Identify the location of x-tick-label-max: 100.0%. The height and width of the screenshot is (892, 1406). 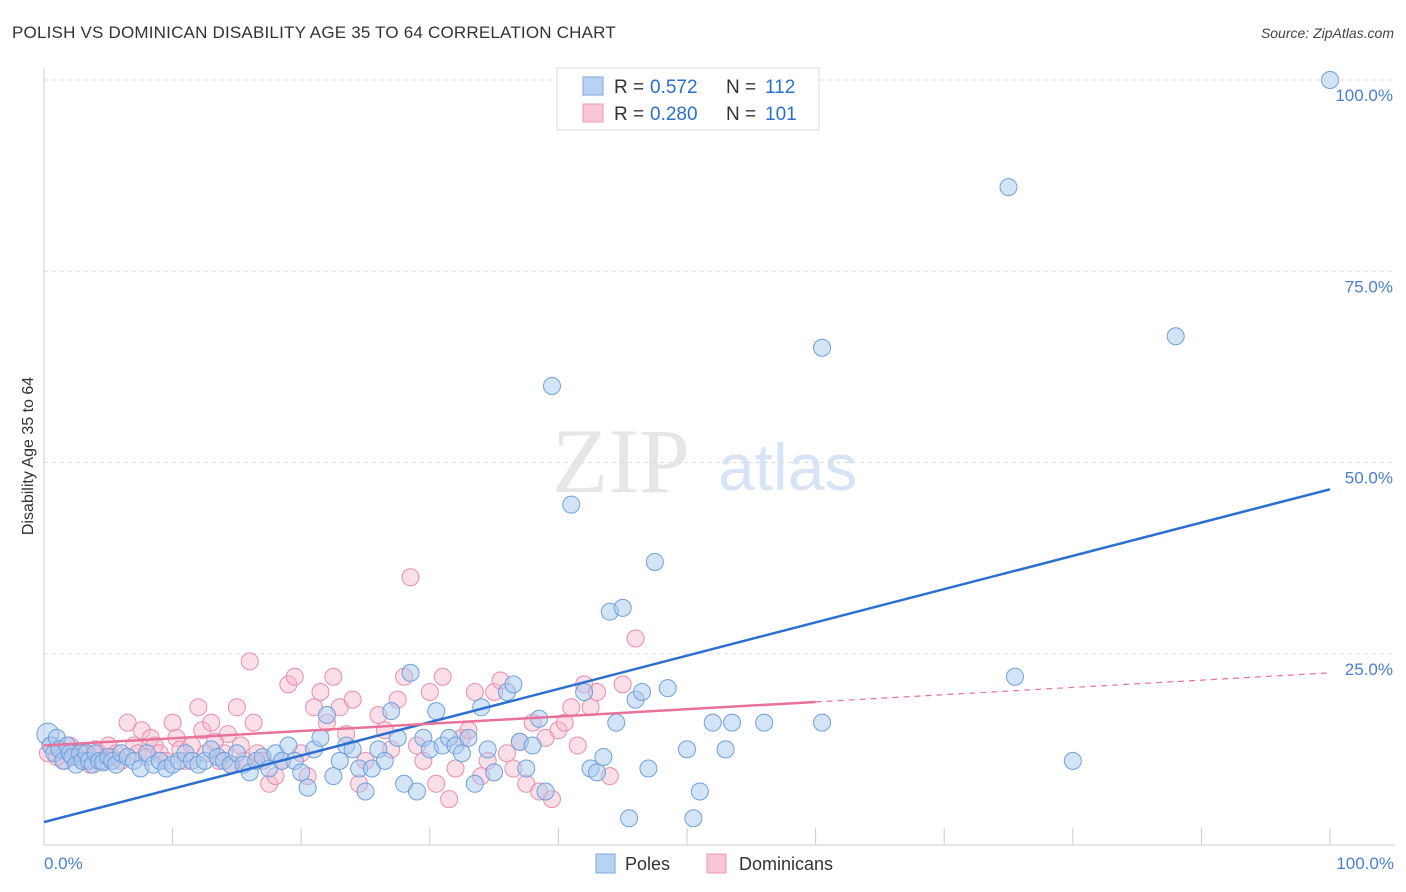
(1365, 863).